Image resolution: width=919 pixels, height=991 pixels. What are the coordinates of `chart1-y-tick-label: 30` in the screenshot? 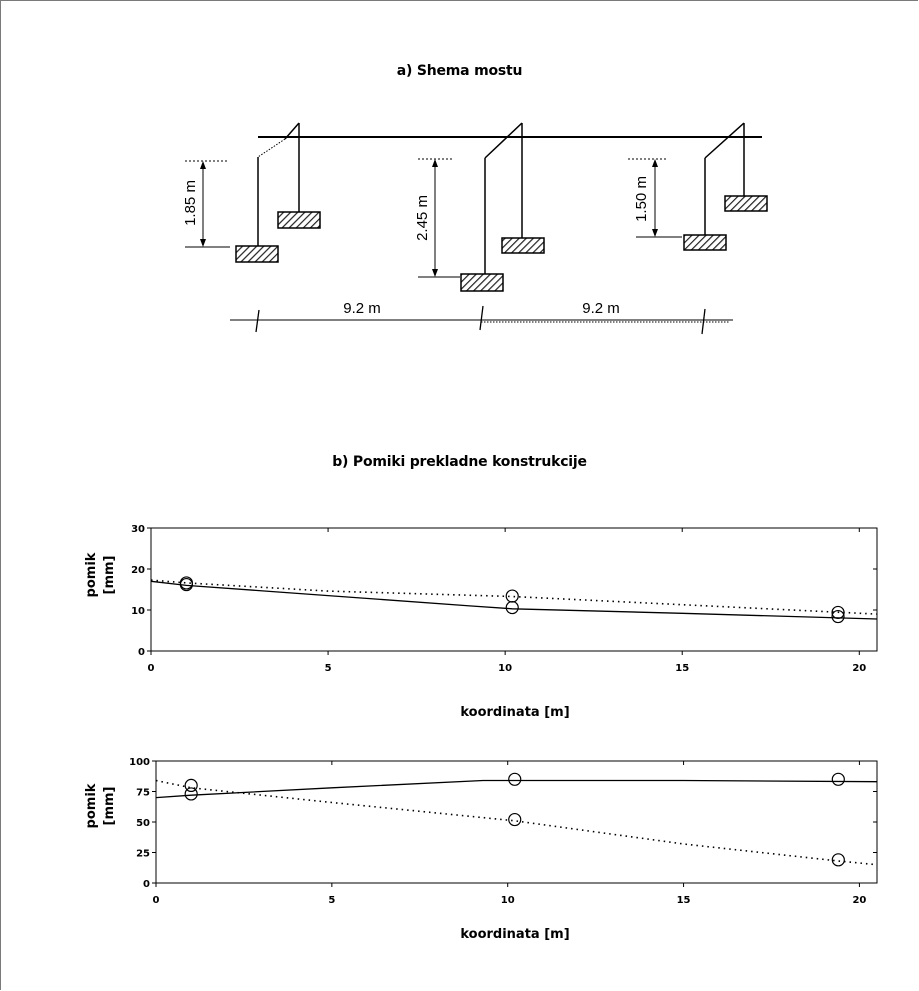 It's located at (138, 529).